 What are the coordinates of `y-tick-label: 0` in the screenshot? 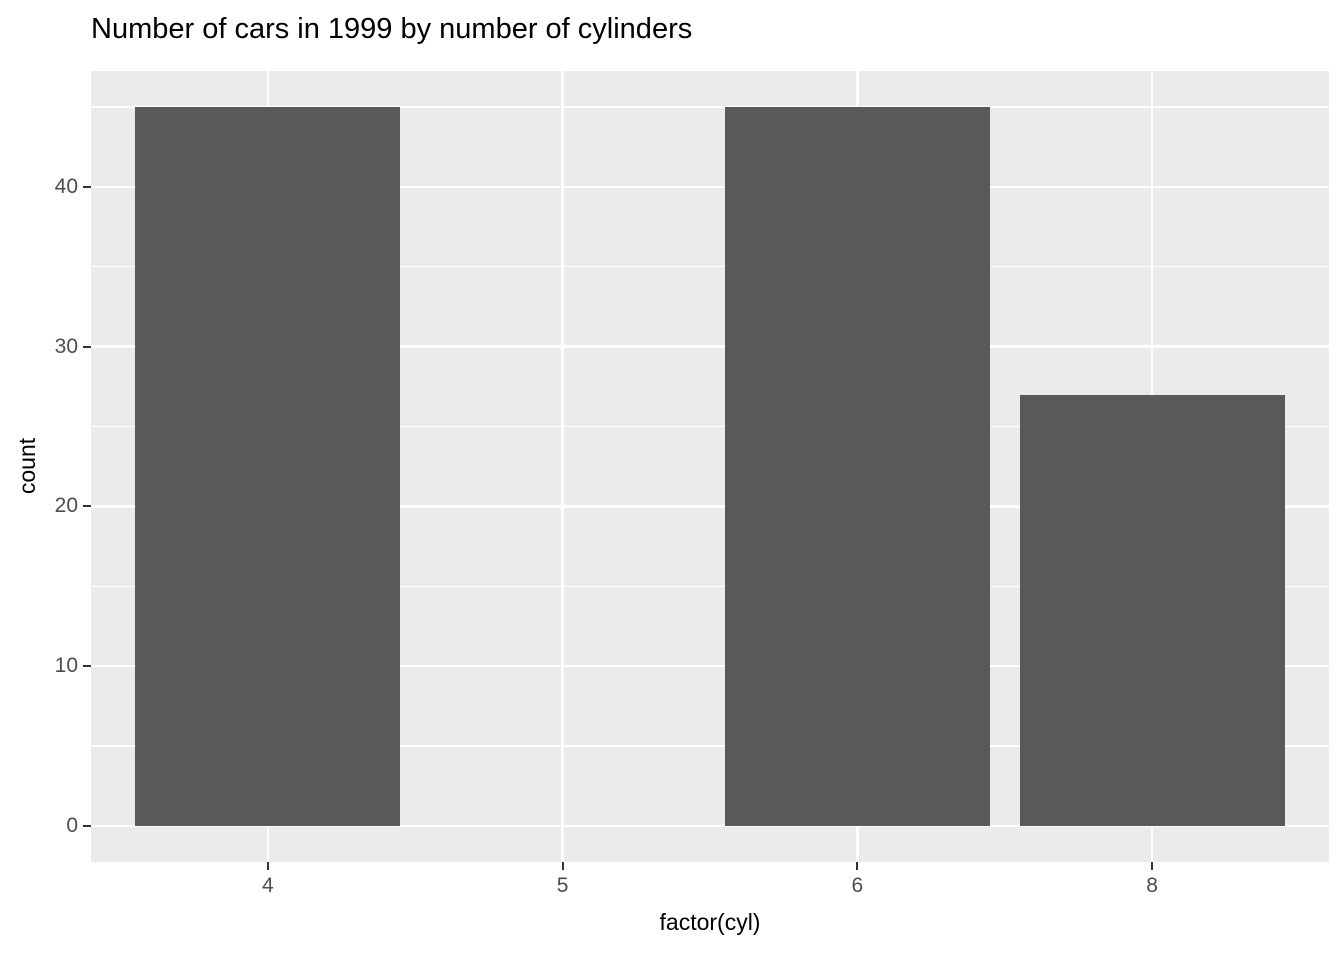 It's located at (72, 826).